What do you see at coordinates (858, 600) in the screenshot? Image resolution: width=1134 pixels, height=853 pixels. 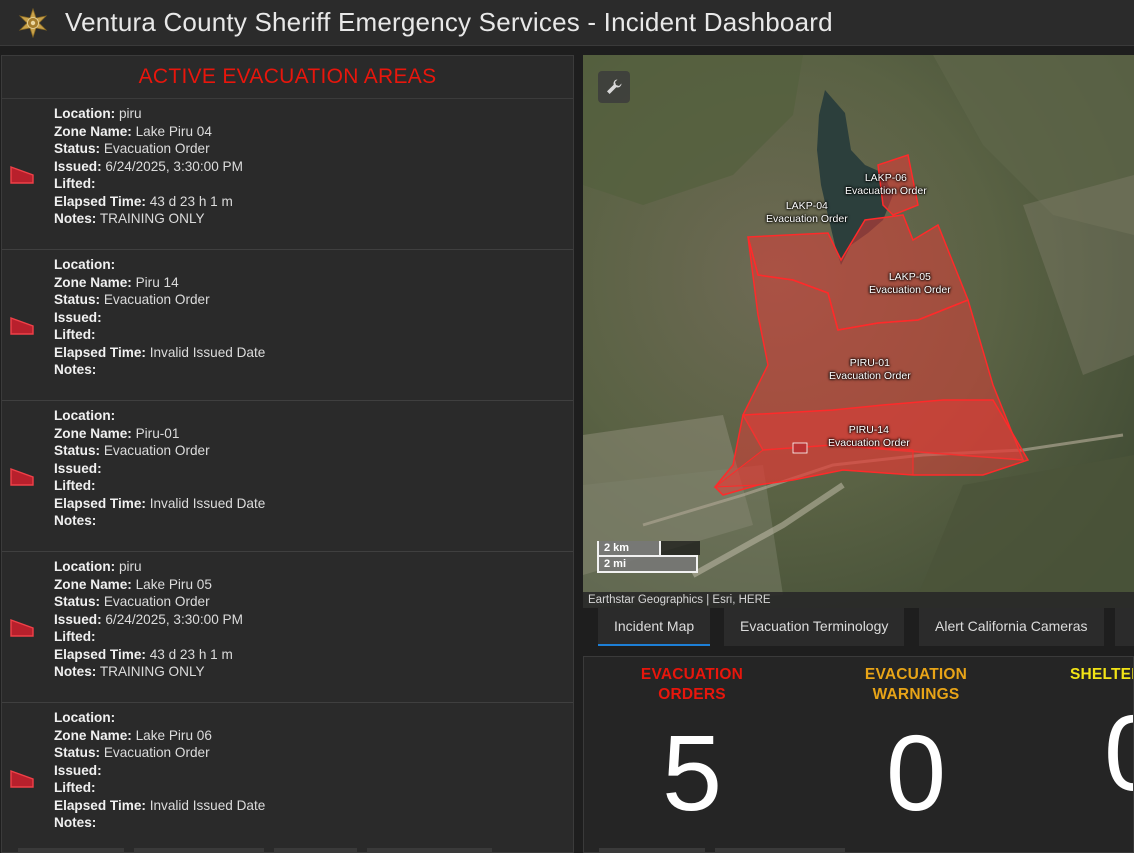 I see `map-attribution: Earthstar Geographics | Esri, HERE` at bounding box center [858, 600].